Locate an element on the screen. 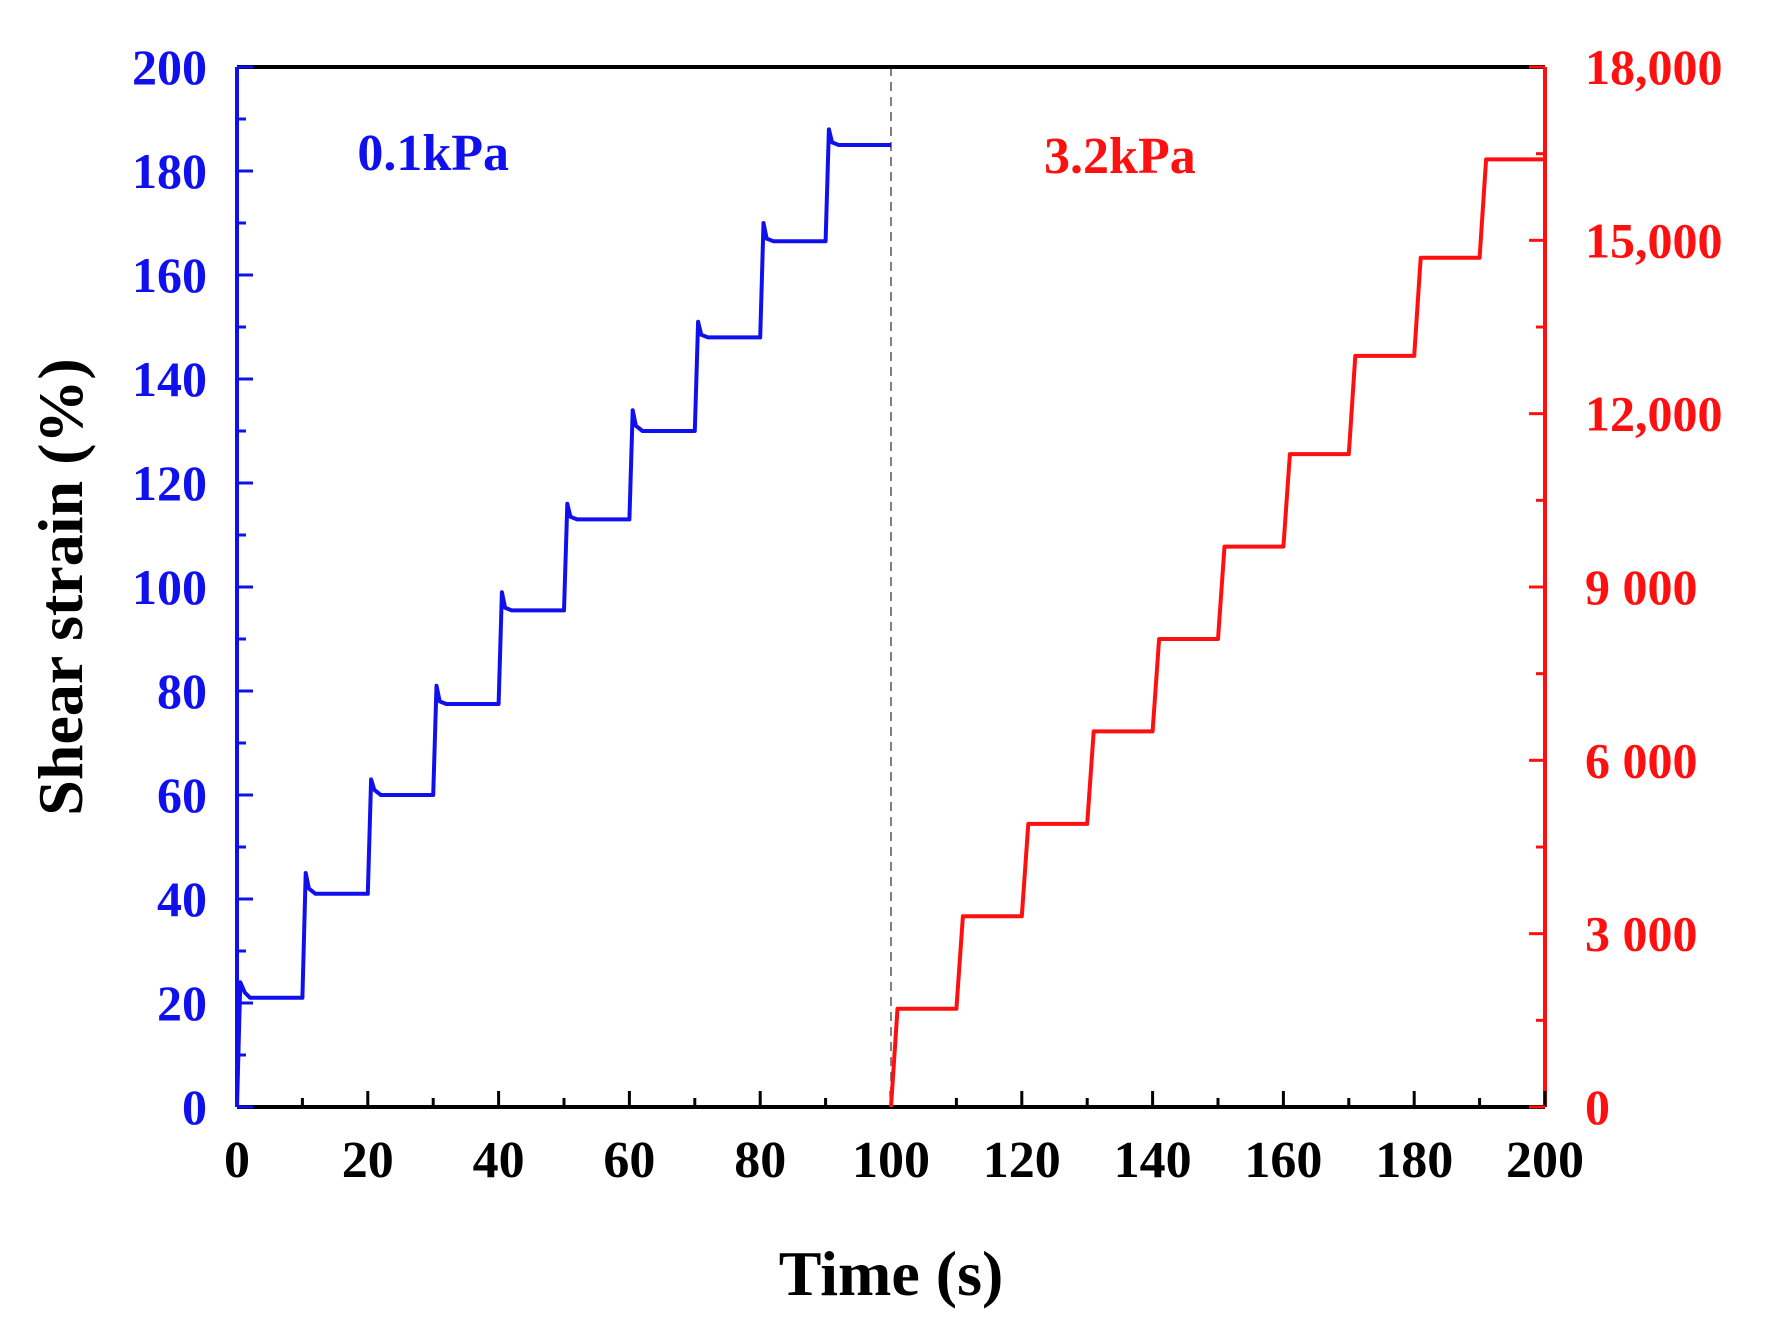 The width and height of the screenshot is (1777, 1331). annotation-3-2kpa: 3.2kPa is located at coordinates (1120, 156).